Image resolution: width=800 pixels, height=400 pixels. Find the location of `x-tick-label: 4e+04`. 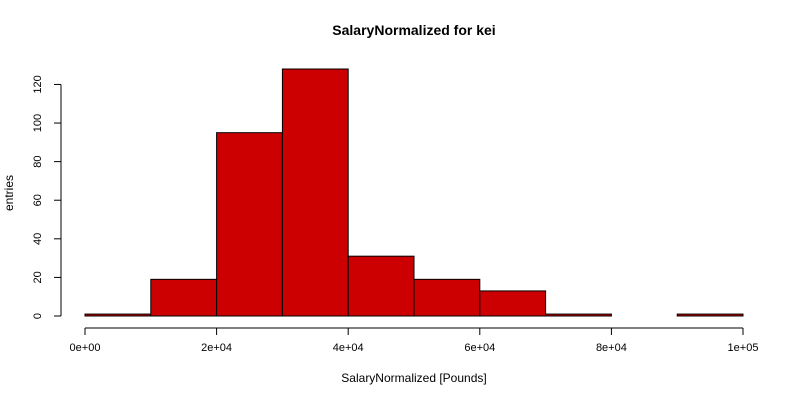

x-tick-label: 4e+04 is located at coordinates (348, 348).